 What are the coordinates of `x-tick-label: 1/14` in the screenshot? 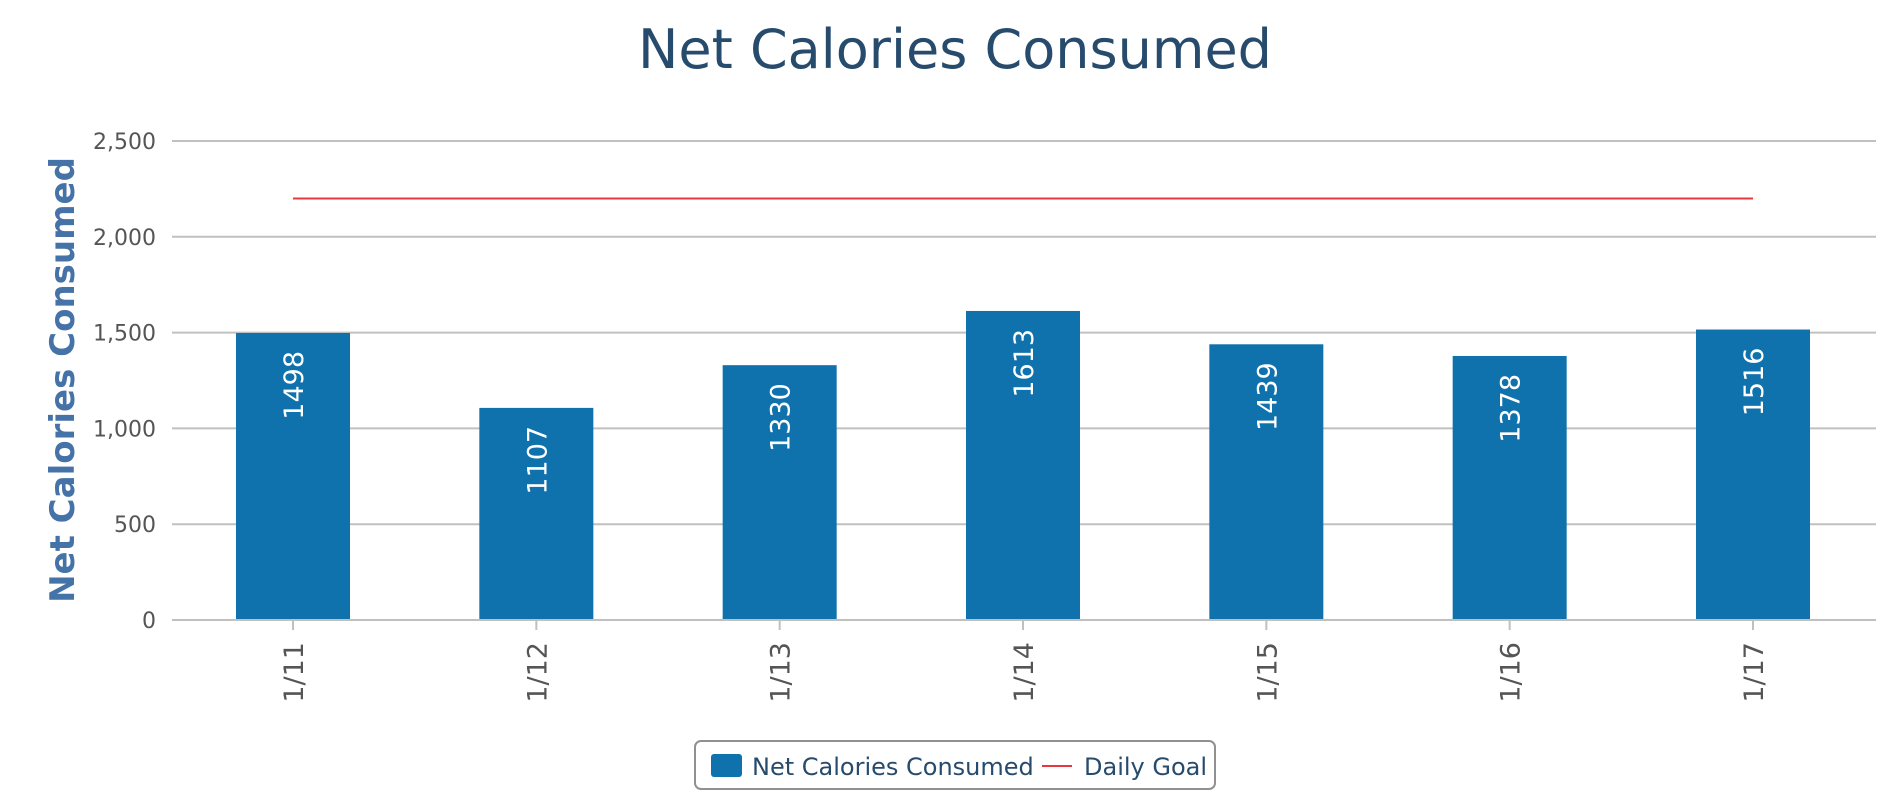 It's located at (1024, 672).